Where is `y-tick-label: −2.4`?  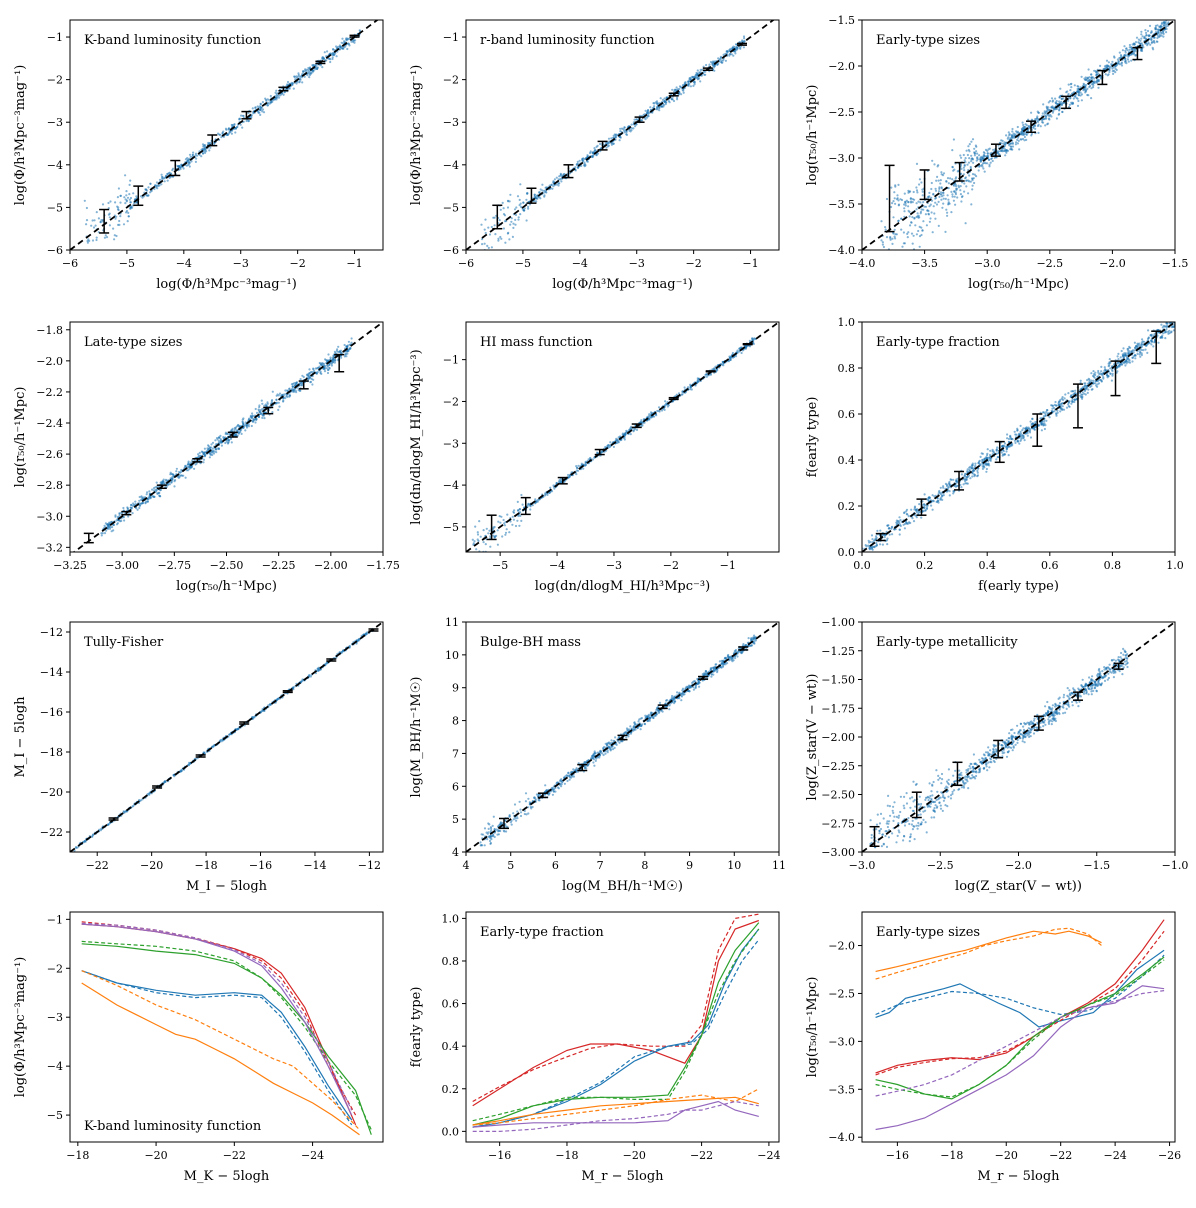
y-tick-label: −2.4 is located at coordinates (49, 423).